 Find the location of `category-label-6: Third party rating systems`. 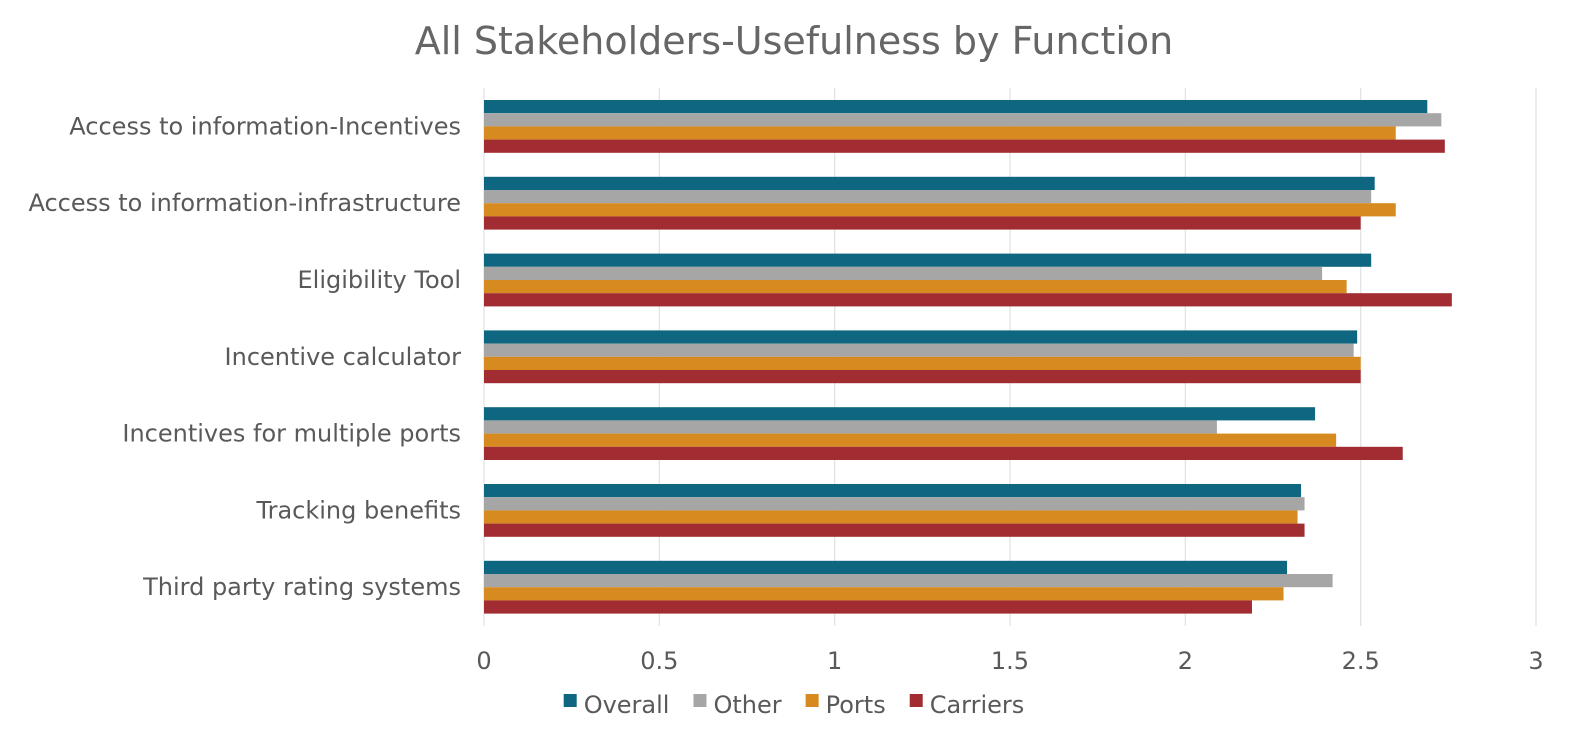

category-label-6: Third party rating systems is located at coordinates (301, 587).